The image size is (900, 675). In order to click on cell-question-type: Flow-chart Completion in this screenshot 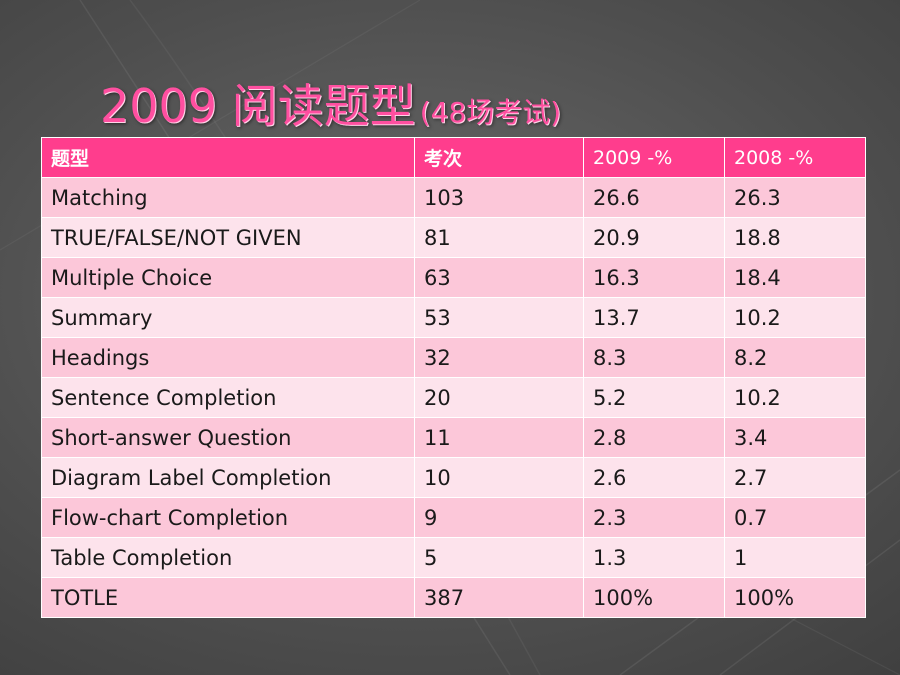, I will do `click(228, 517)`.